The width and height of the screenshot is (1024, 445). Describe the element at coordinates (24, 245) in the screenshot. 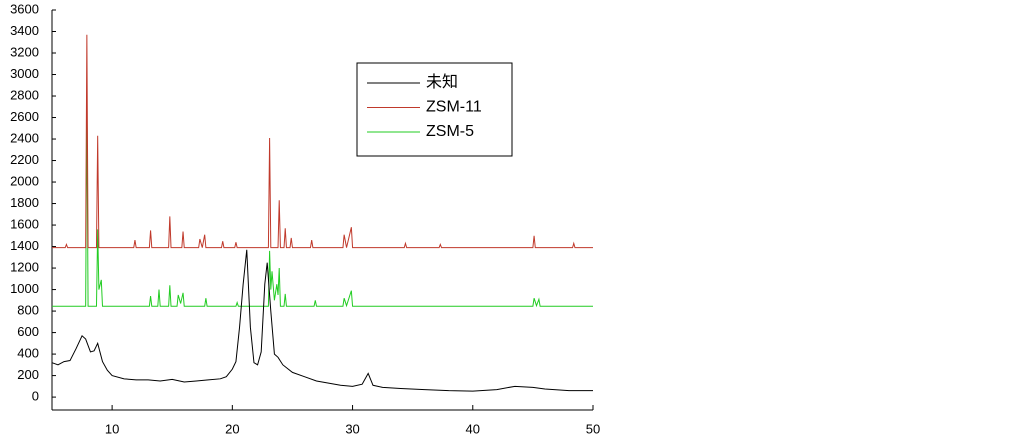

I see `y-tick-label: 1400` at that location.